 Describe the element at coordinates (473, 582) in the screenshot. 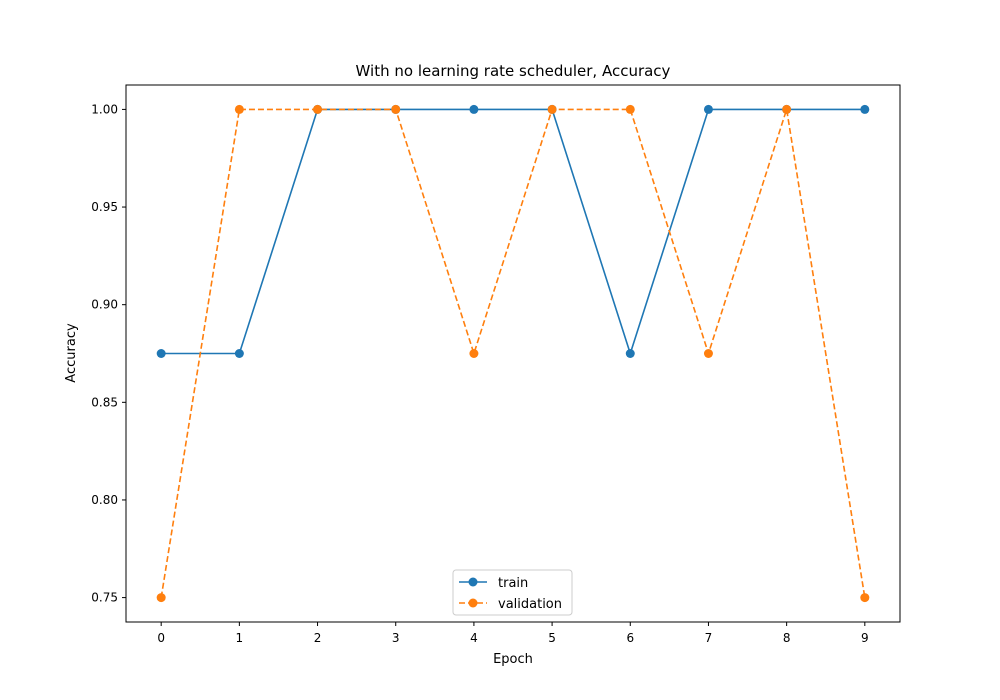

I see `legend-marker-train` at that location.